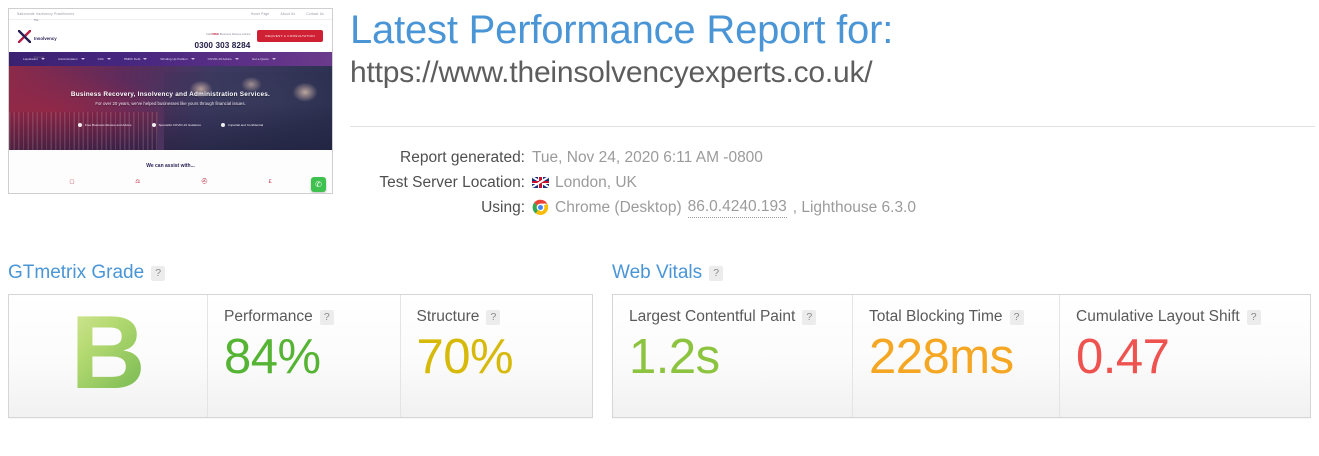 Image resolution: width=1319 pixels, height=456 pixels. I want to click on meta-value: London, UK, so click(584, 183).